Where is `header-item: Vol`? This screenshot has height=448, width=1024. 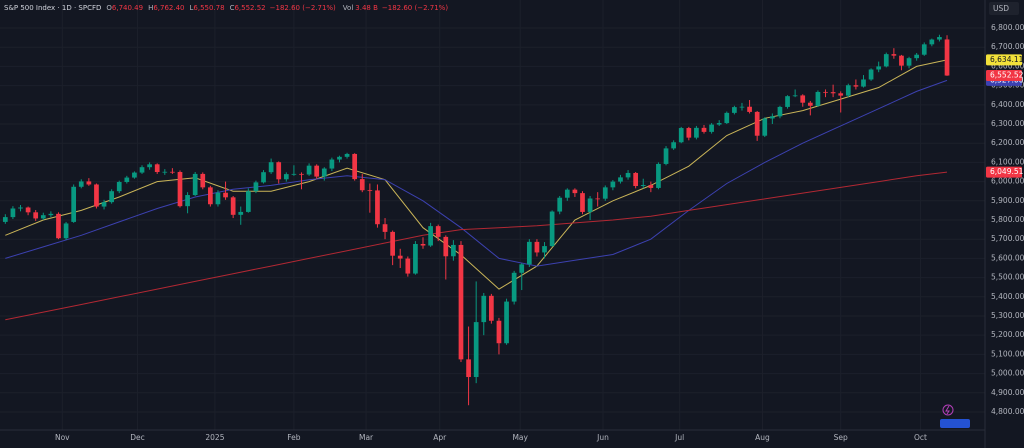 header-item: Vol is located at coordinates (348, 8).